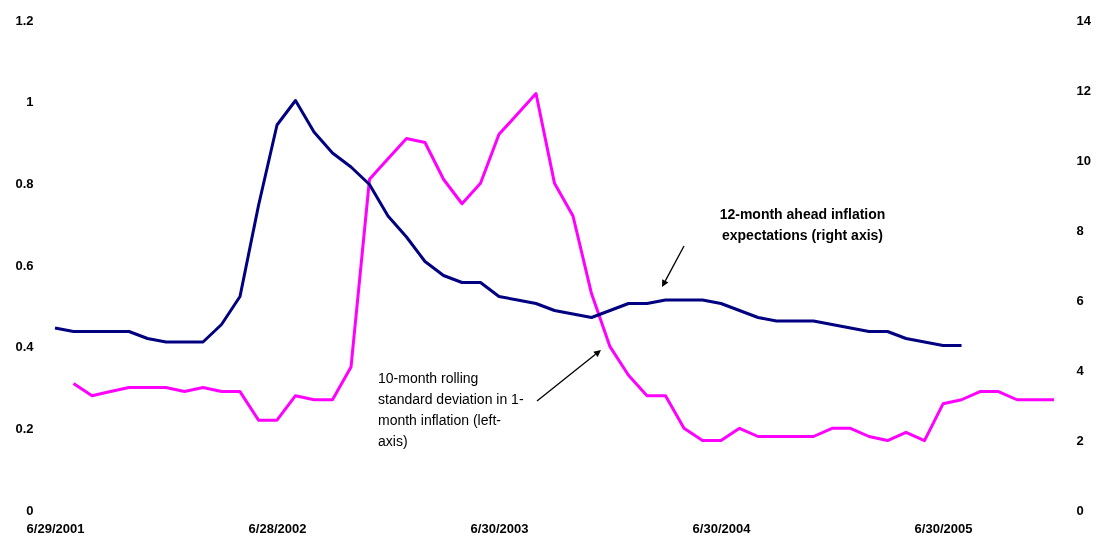 This screenshot has height=545, width=1102. Describe the element at coordinates (277, 528) in the screenshot. I see `x-tick-label: 6/28/2002` at that location.